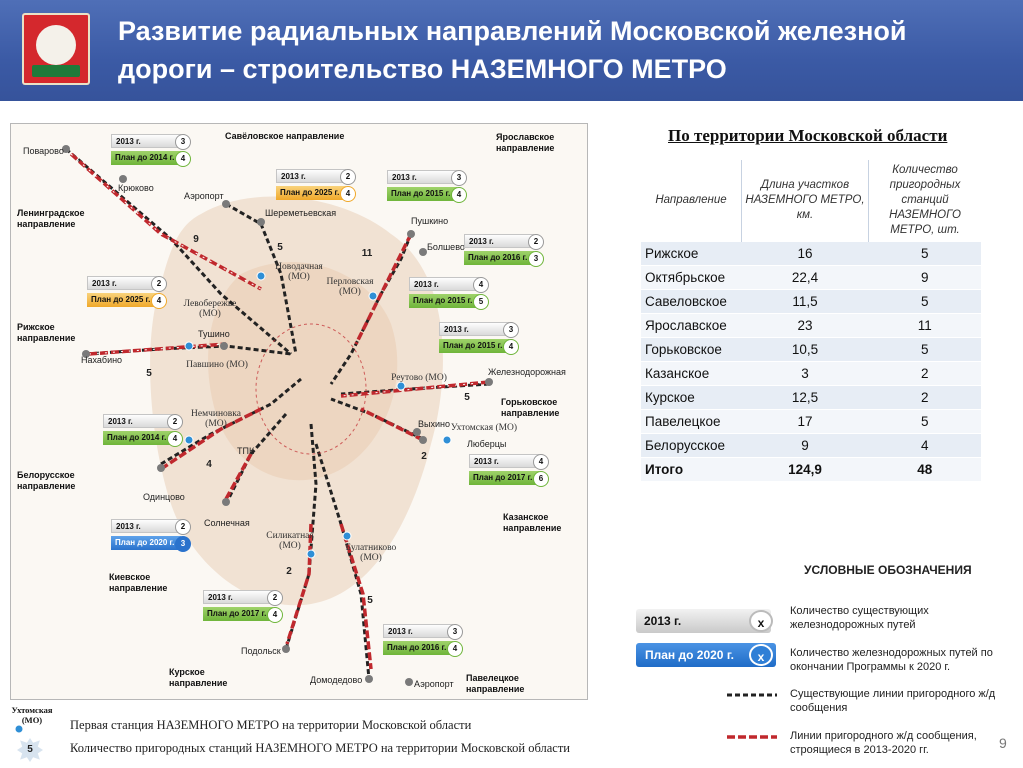 The width and height of the screenshot is (1023, 768). Describe the element at coordinates (51, 218) in the screenshot. I see `direction-leningrad: Ленинградское направление` at that location.